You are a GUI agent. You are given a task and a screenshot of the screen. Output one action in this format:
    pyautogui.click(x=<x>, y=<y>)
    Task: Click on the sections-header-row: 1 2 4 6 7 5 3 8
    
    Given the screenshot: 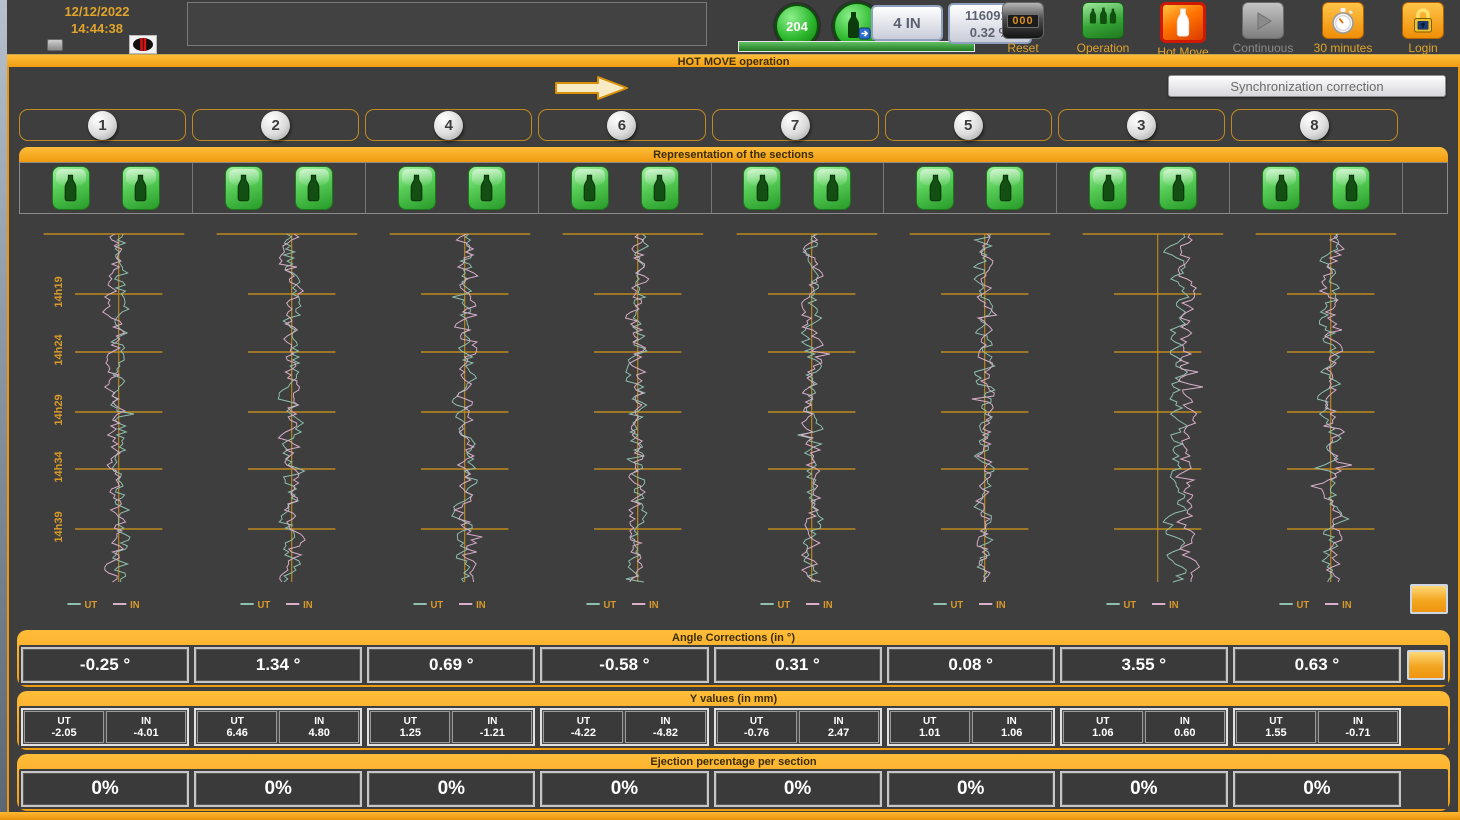 What is the action you would take?
    pyautogui.click(x=733, y=125)
    